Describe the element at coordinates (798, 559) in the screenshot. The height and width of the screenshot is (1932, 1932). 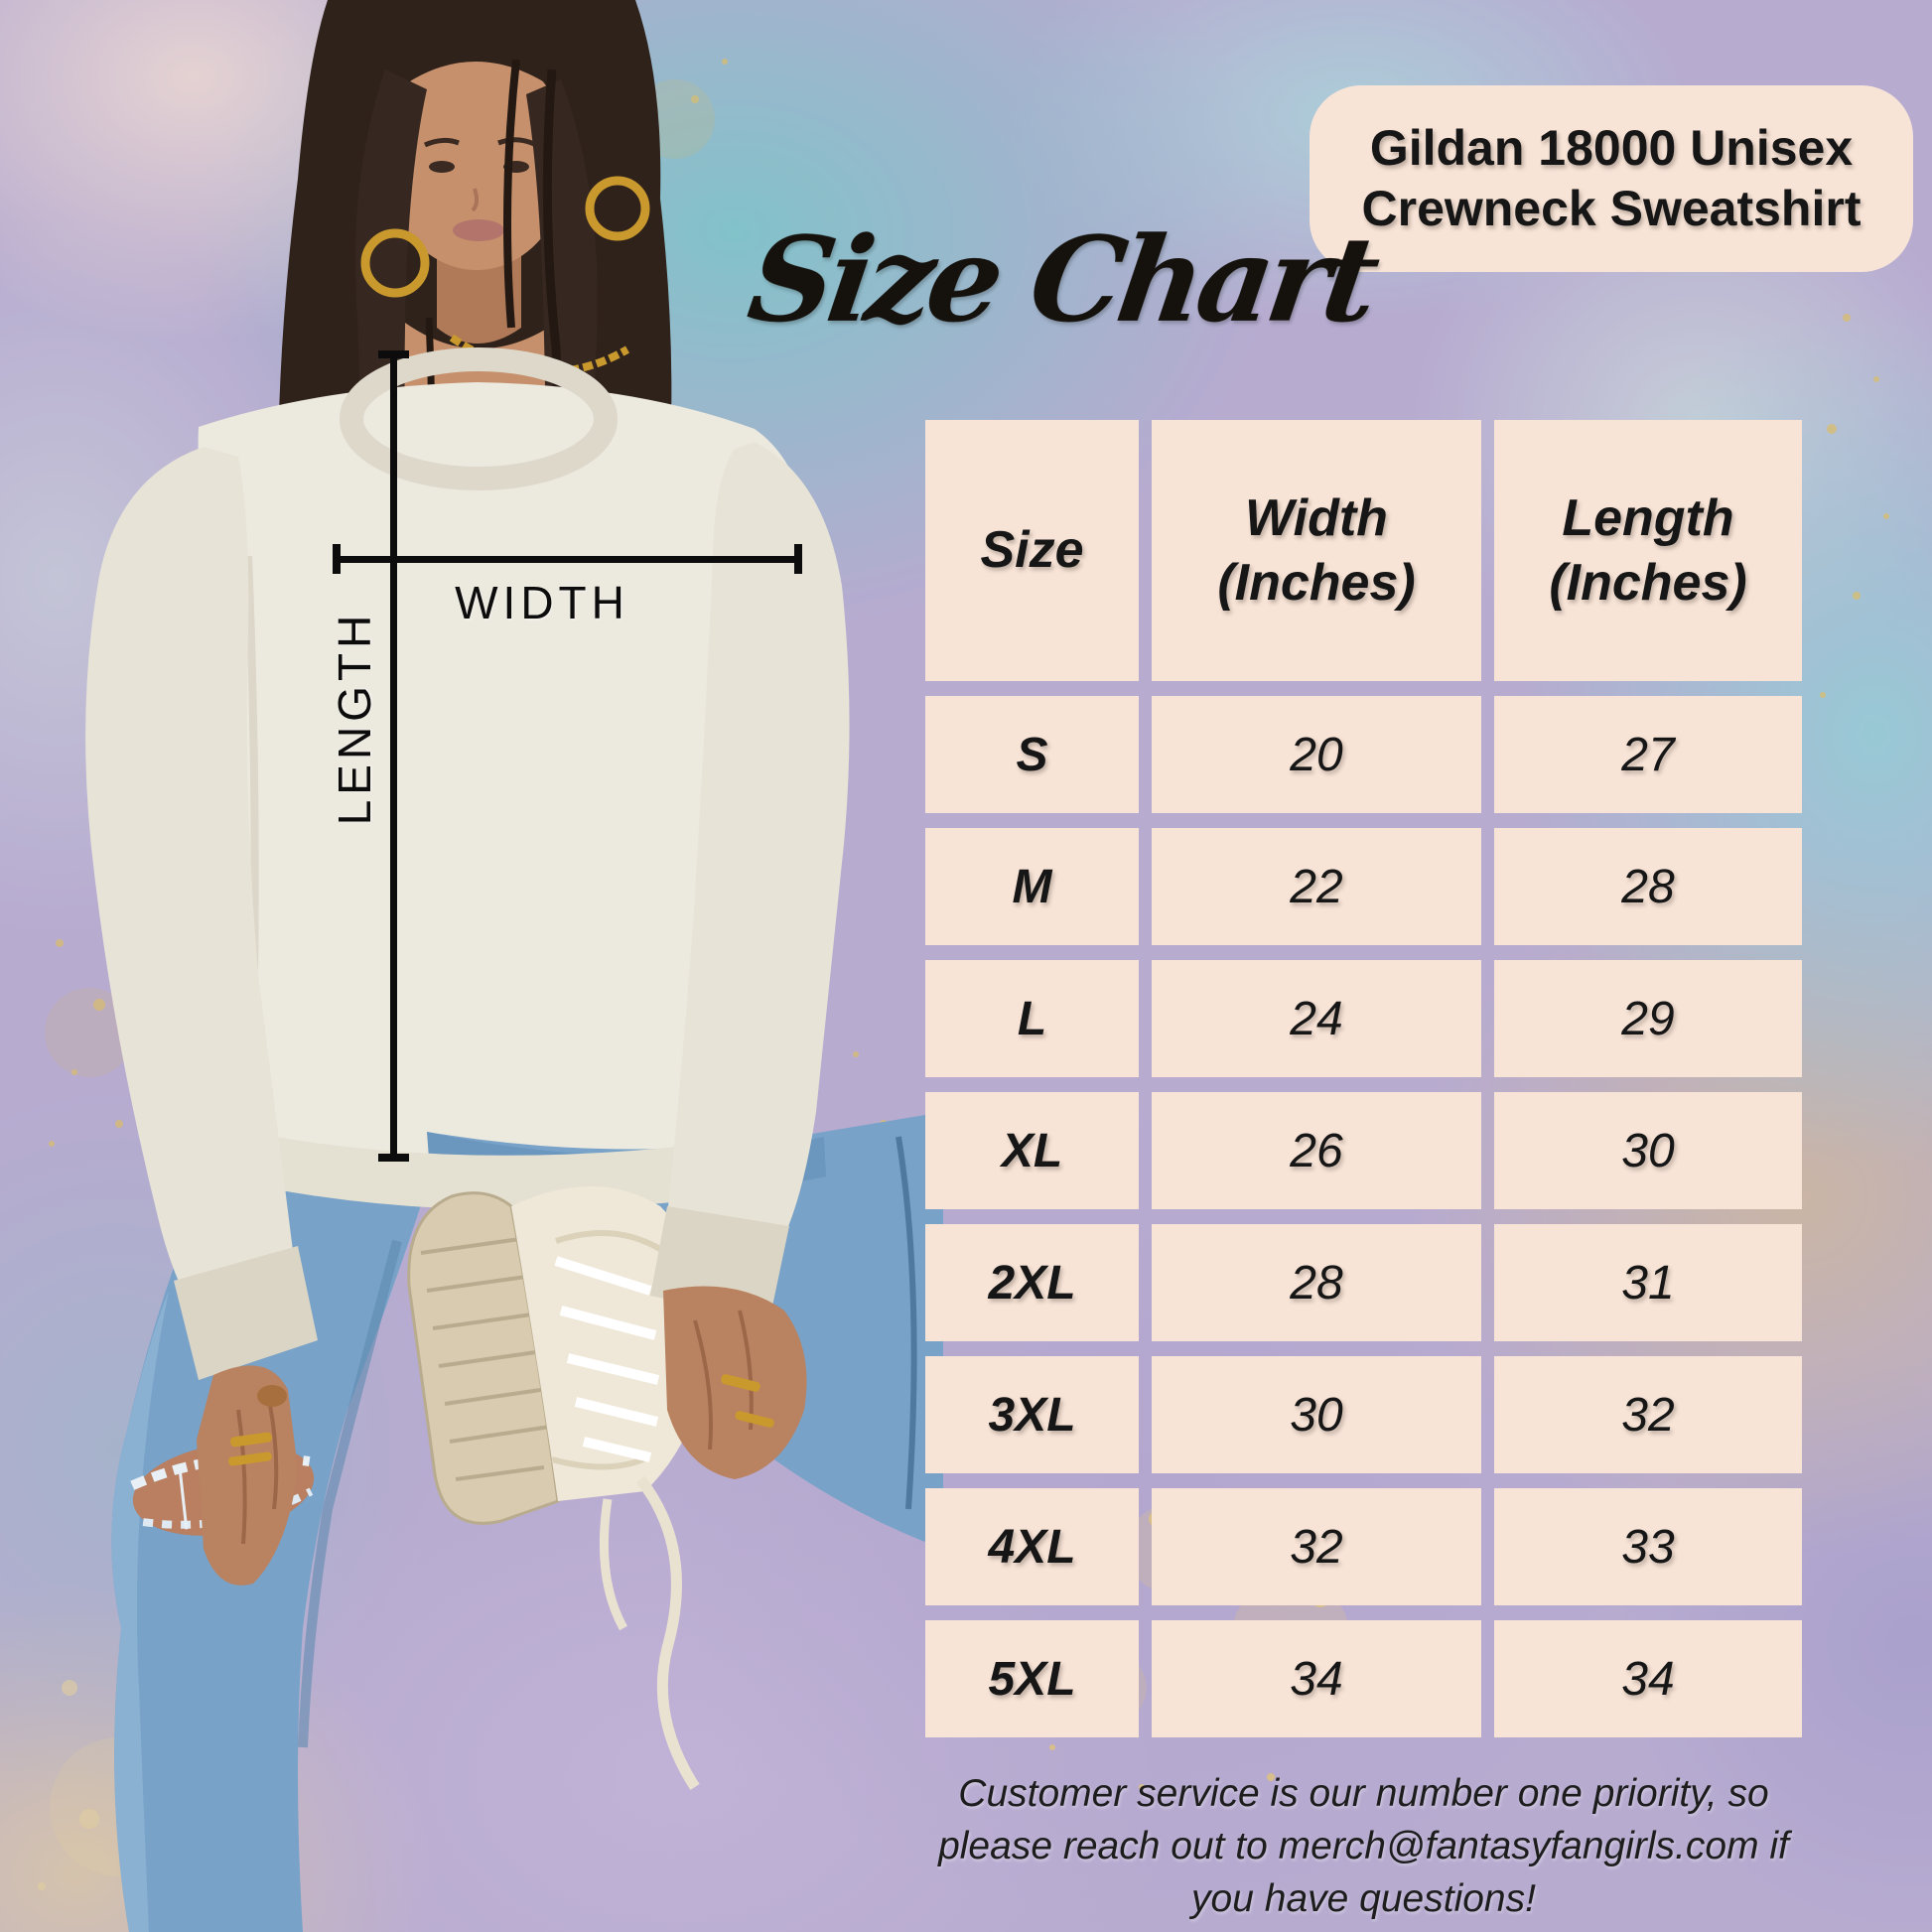
I see `width-right-cap` at that location.